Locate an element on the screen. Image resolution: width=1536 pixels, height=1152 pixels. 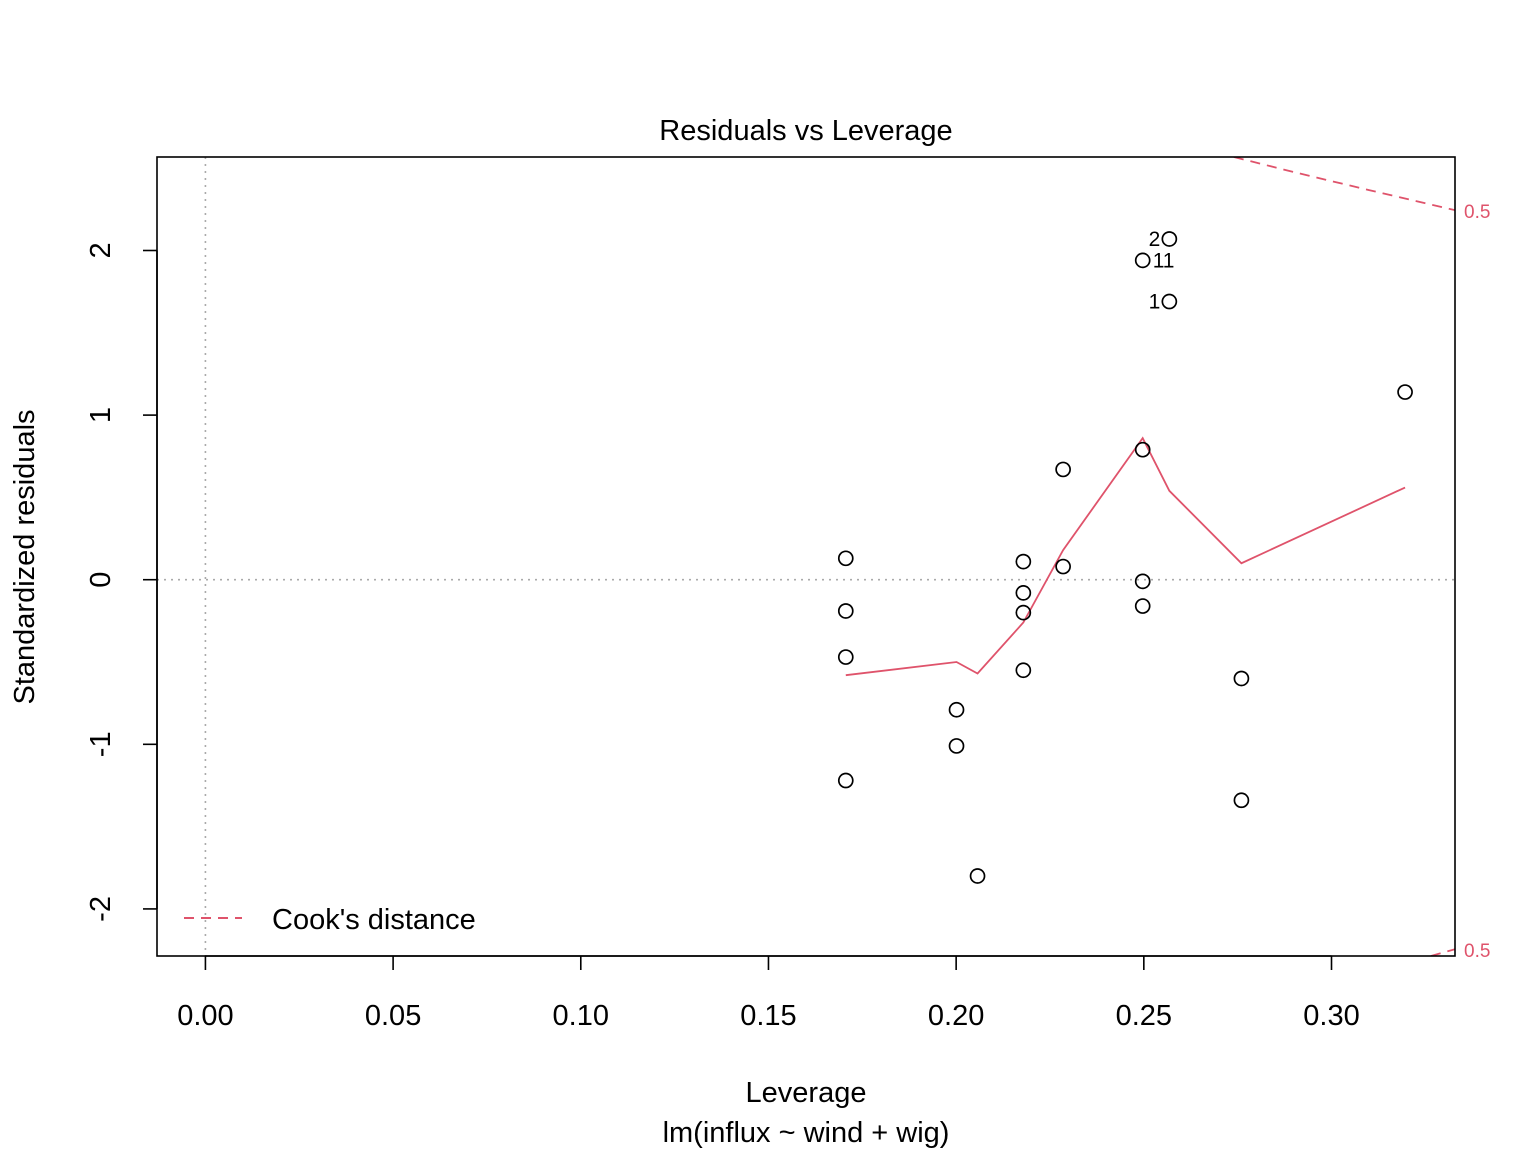
x-tick-label: 0.30 is located at coordinates (1331, 1016).